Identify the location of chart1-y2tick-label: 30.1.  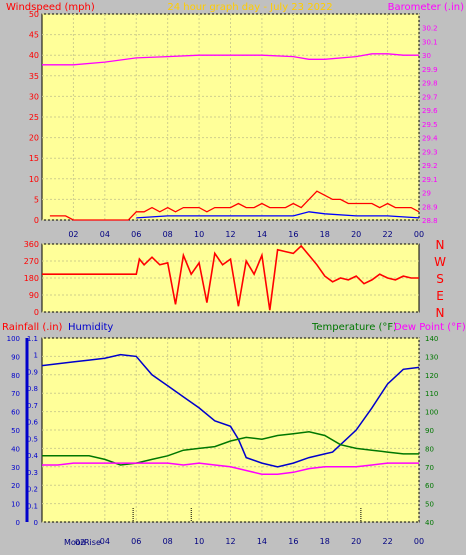
(430, 42).